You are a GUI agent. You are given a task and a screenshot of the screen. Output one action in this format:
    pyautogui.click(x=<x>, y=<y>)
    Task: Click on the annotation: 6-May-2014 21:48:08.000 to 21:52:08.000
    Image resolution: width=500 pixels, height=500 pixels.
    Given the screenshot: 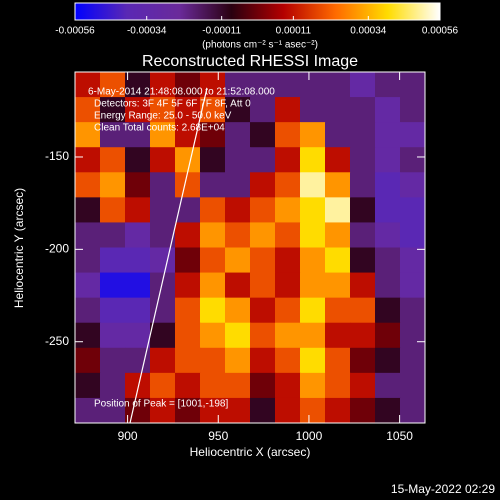 What is the action you would take?
    pyautogui.click(x=181, y=92)
    